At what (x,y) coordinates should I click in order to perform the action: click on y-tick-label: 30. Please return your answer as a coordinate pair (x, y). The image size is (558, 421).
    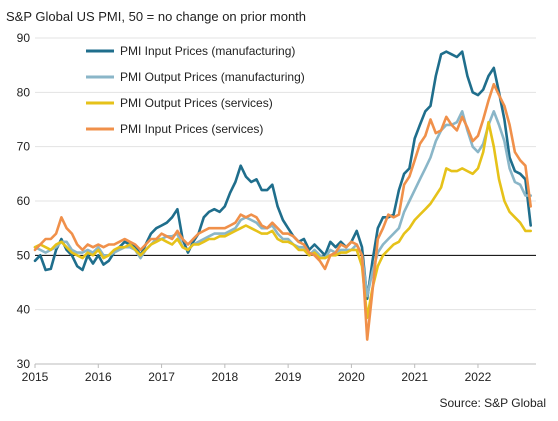
    Looking at the image, I should click on (24, 364).